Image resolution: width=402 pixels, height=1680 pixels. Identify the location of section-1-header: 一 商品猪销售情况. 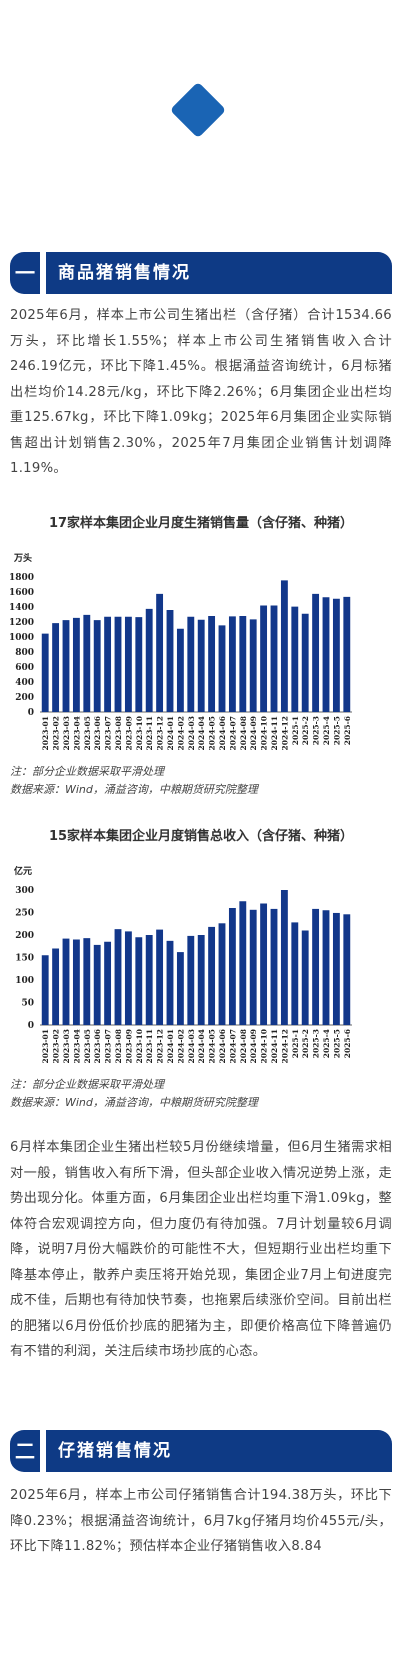
(201, 273).